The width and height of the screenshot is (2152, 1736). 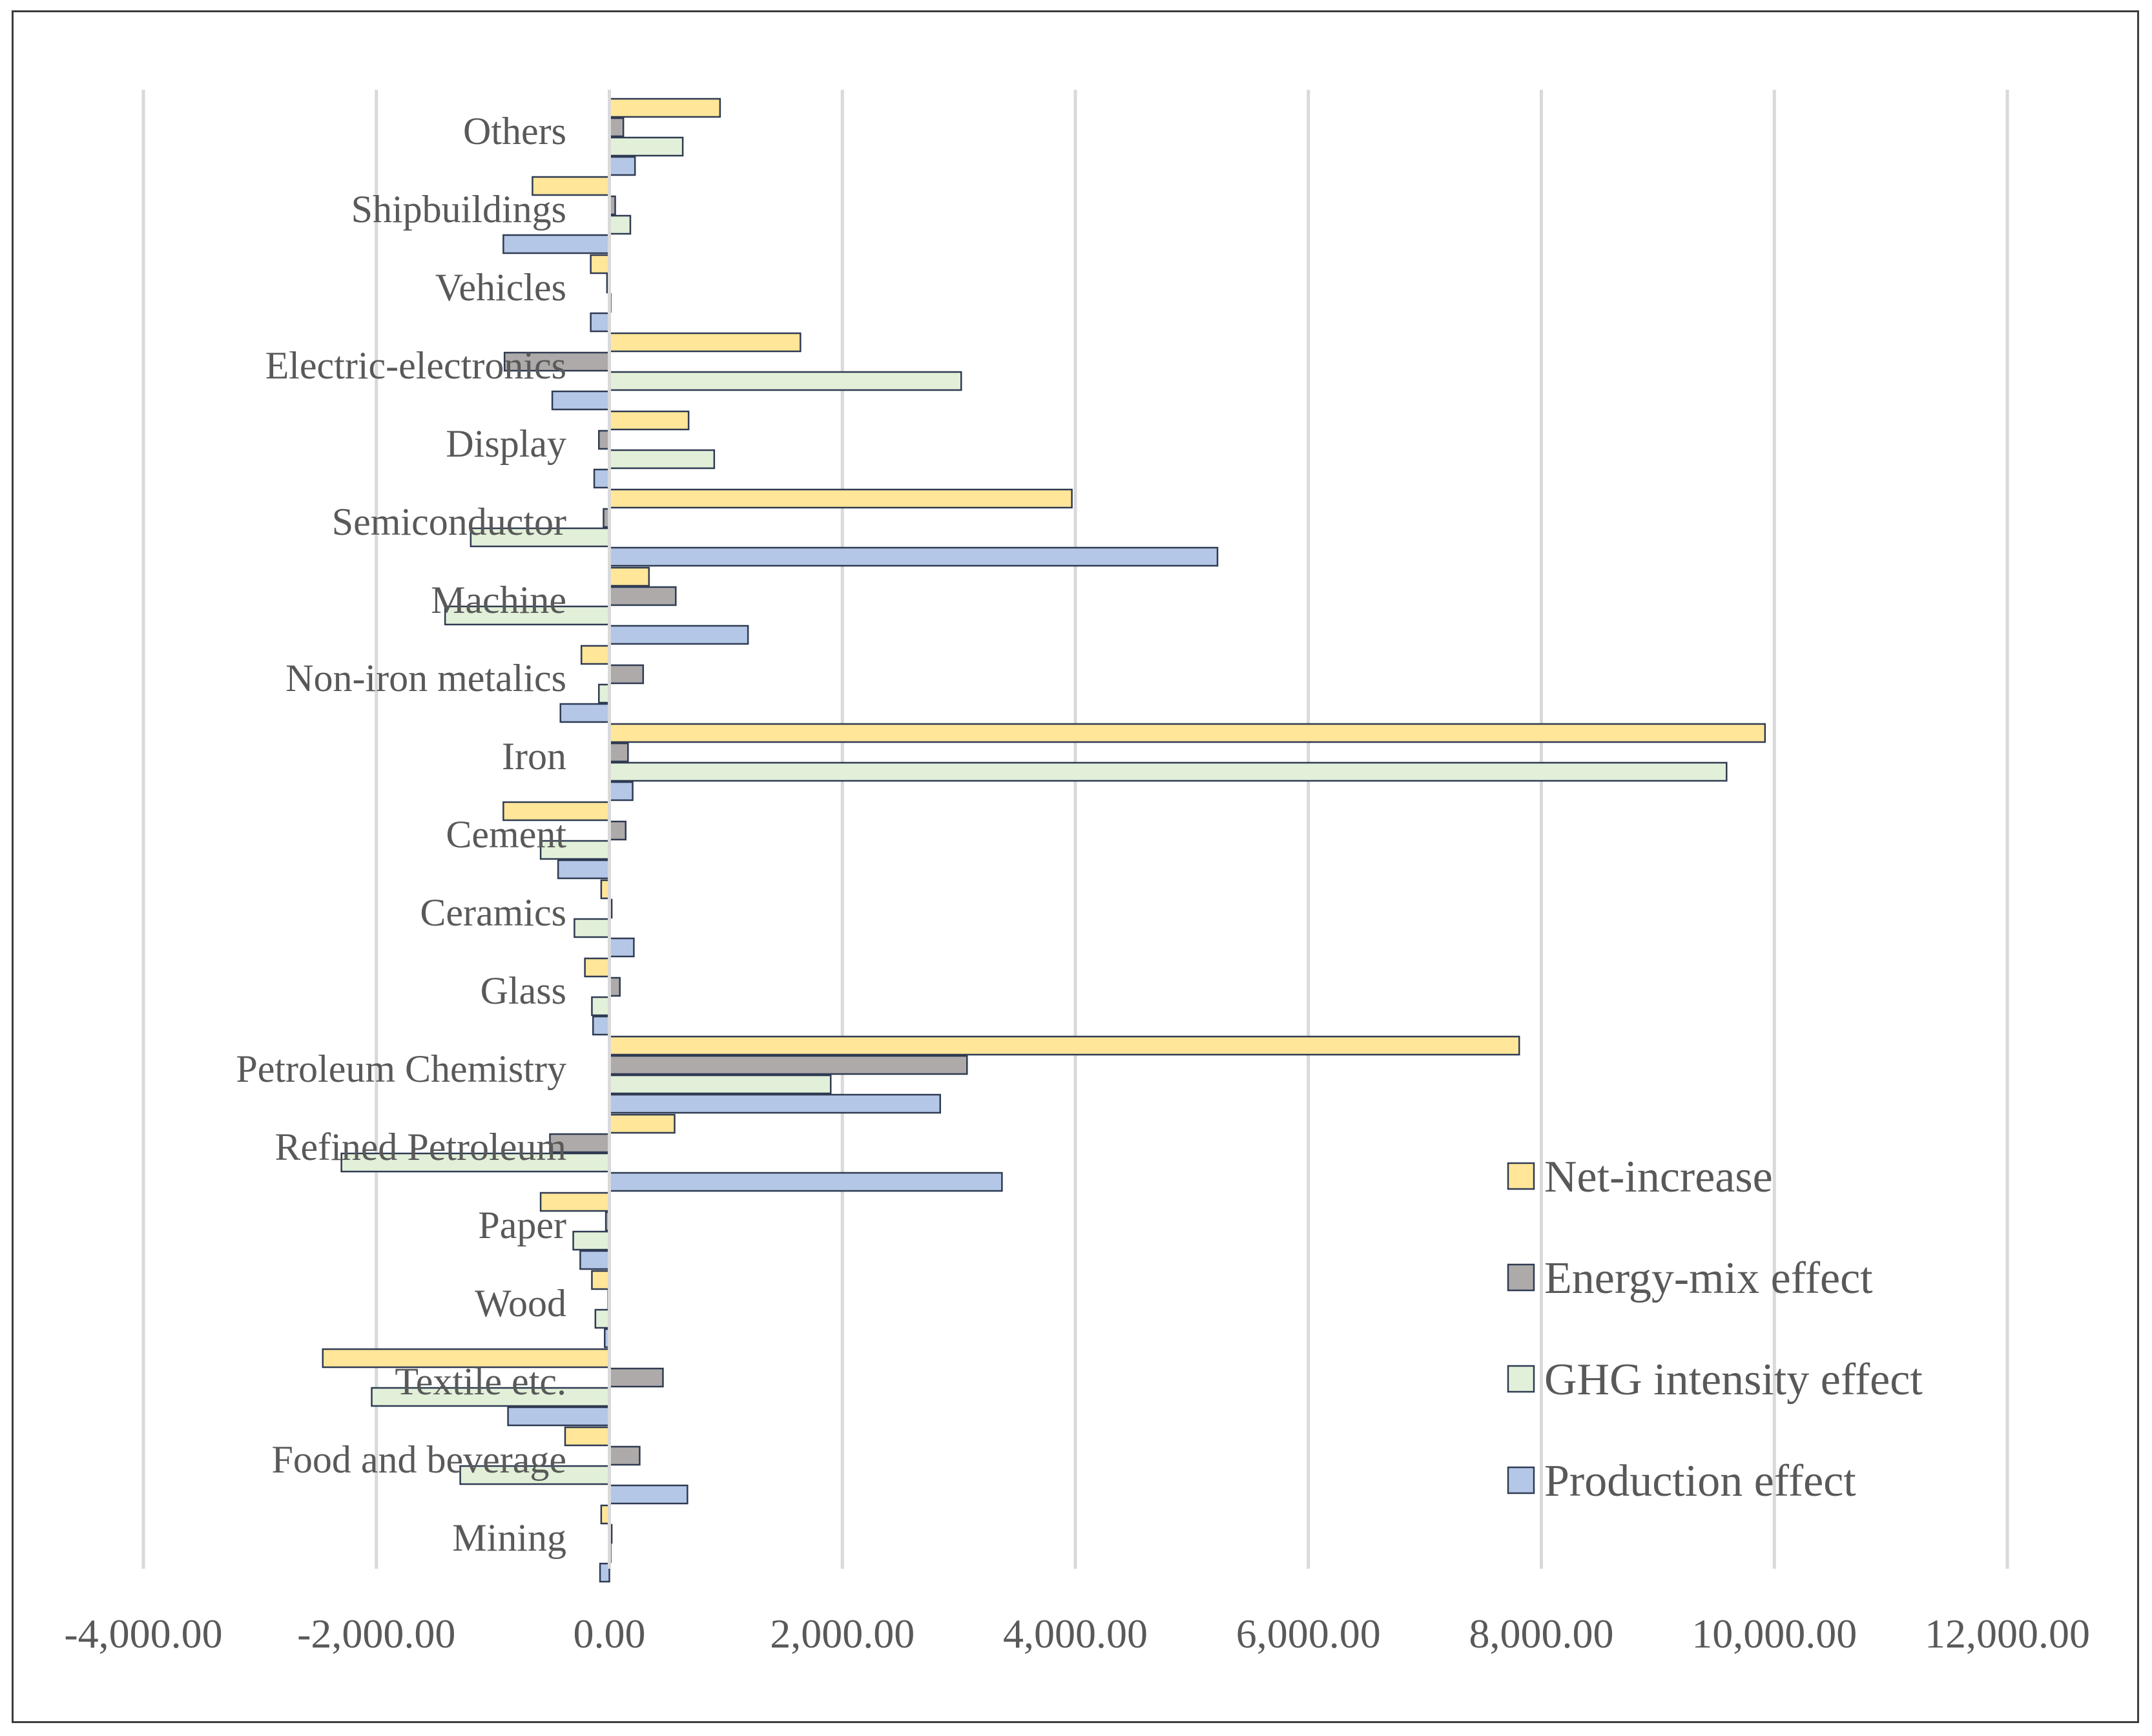 I want to click on x-tick-label: 12,000.00, so click(x=2008, y=1634).